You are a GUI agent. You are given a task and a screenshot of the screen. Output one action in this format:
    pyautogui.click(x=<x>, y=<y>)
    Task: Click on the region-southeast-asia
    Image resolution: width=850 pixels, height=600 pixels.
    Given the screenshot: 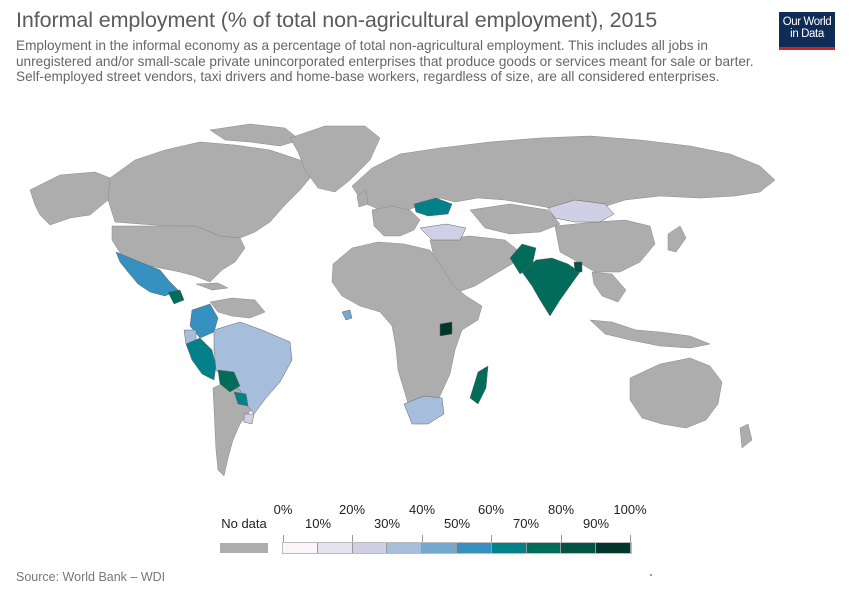 What is the action you would take?
    pyautogui.click(x=609, y=287)
    